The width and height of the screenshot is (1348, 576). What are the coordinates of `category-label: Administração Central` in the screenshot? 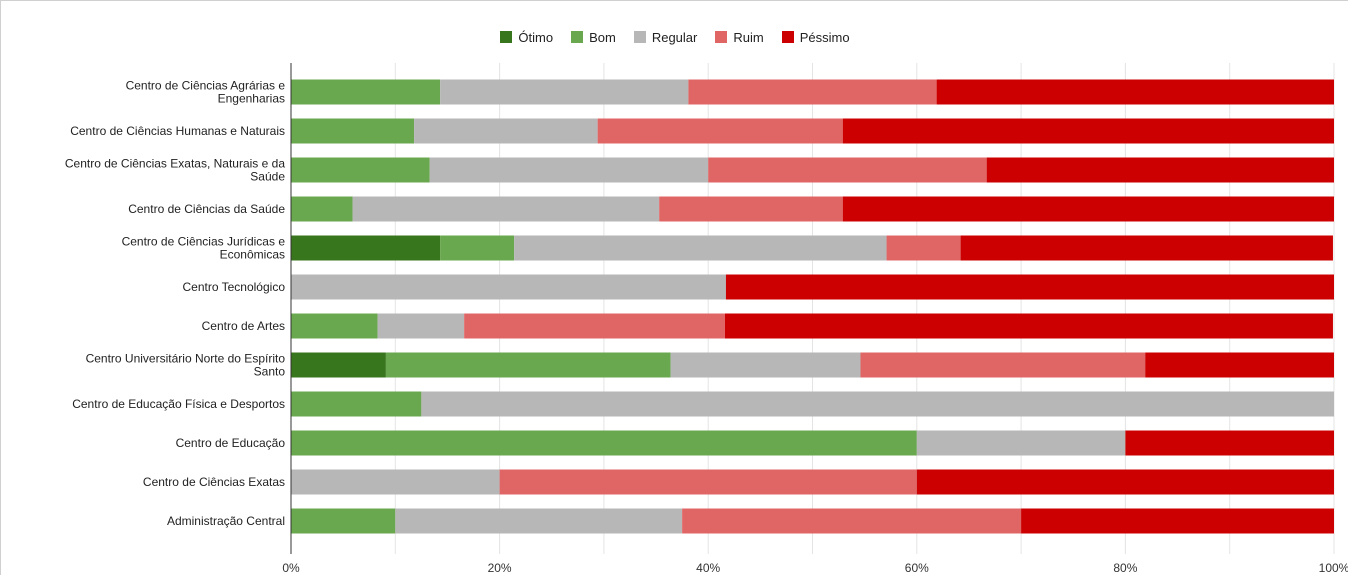 It's located at (226, 521).